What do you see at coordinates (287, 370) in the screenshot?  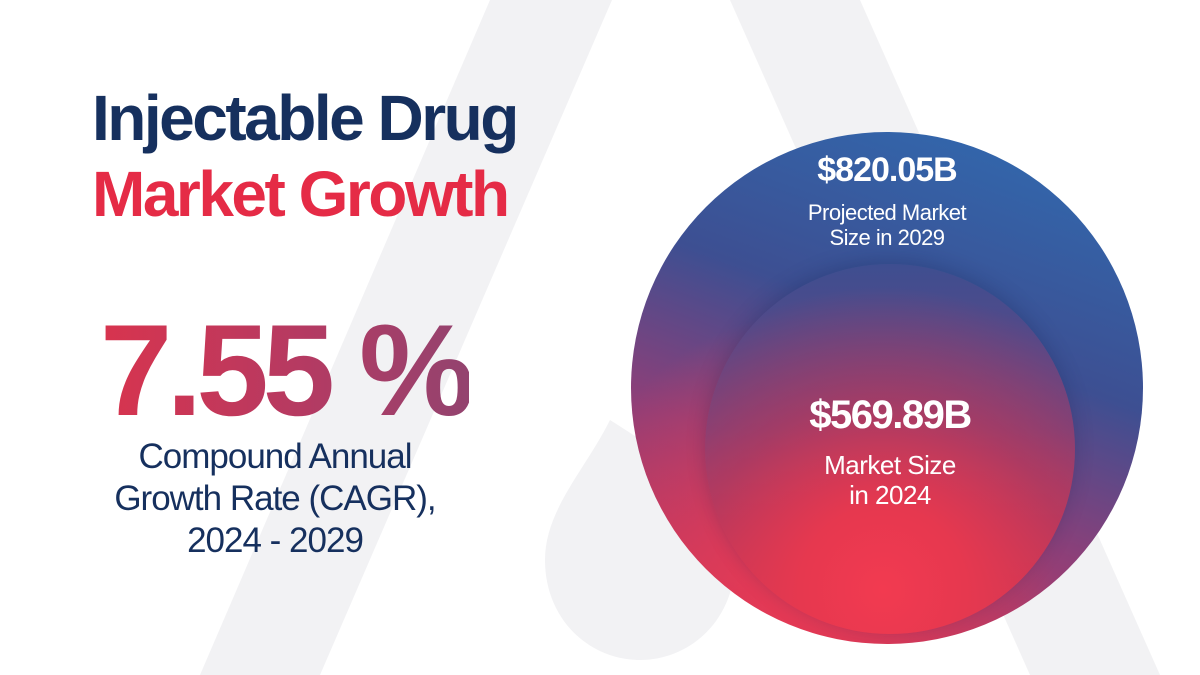 I see `cagr-value: 7.55 %` at bounding box center [287, 370].